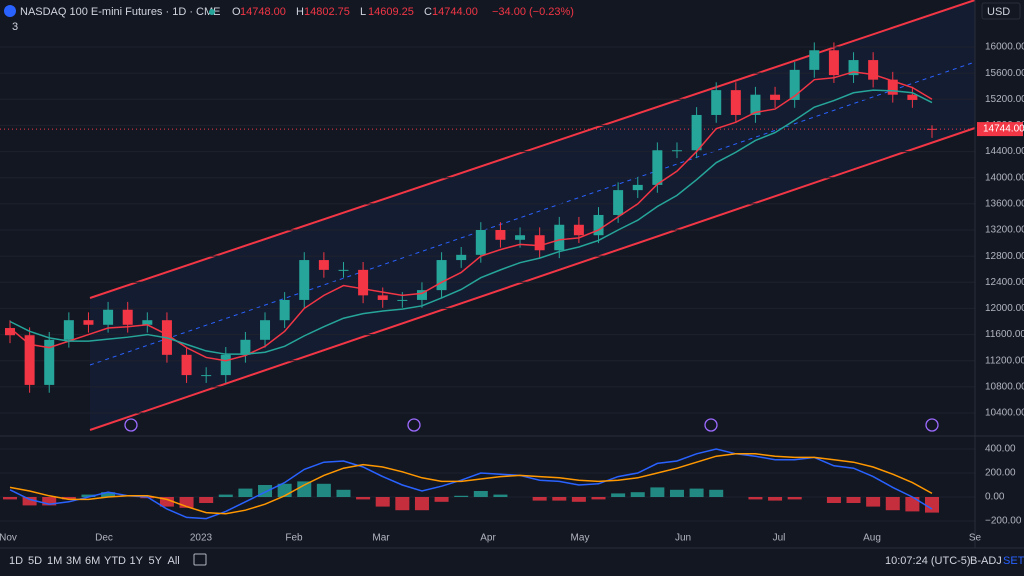 The width and height of the screenshot is (1024, 576). Describe the element at coordinates (1004, 203) in the screenshot. I see `y-tick-label: 13600.00` at that location.